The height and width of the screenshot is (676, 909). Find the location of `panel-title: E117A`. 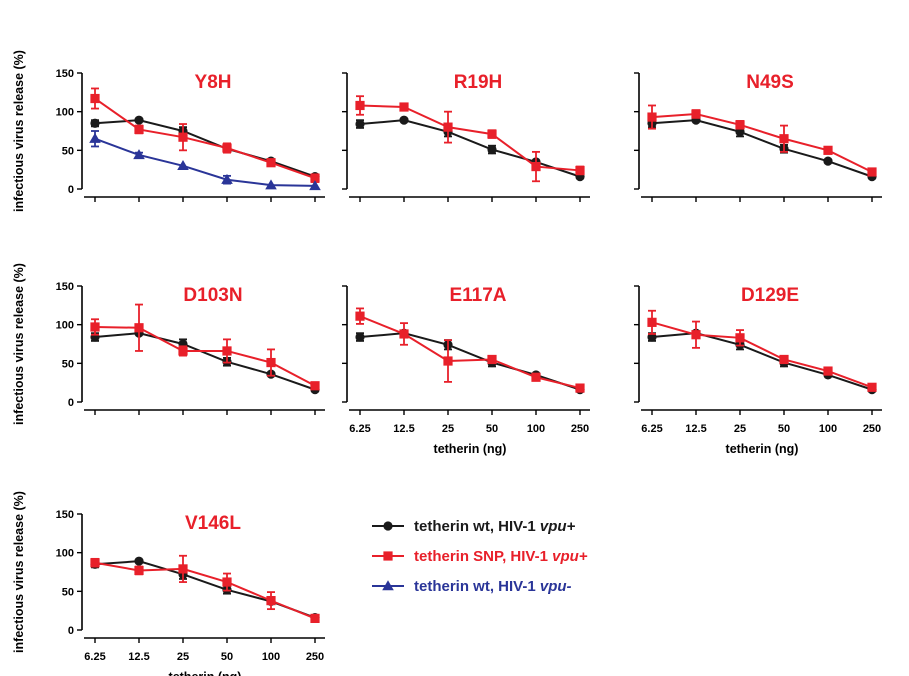

panel-title: E117A is located at coordinates (477, 295).